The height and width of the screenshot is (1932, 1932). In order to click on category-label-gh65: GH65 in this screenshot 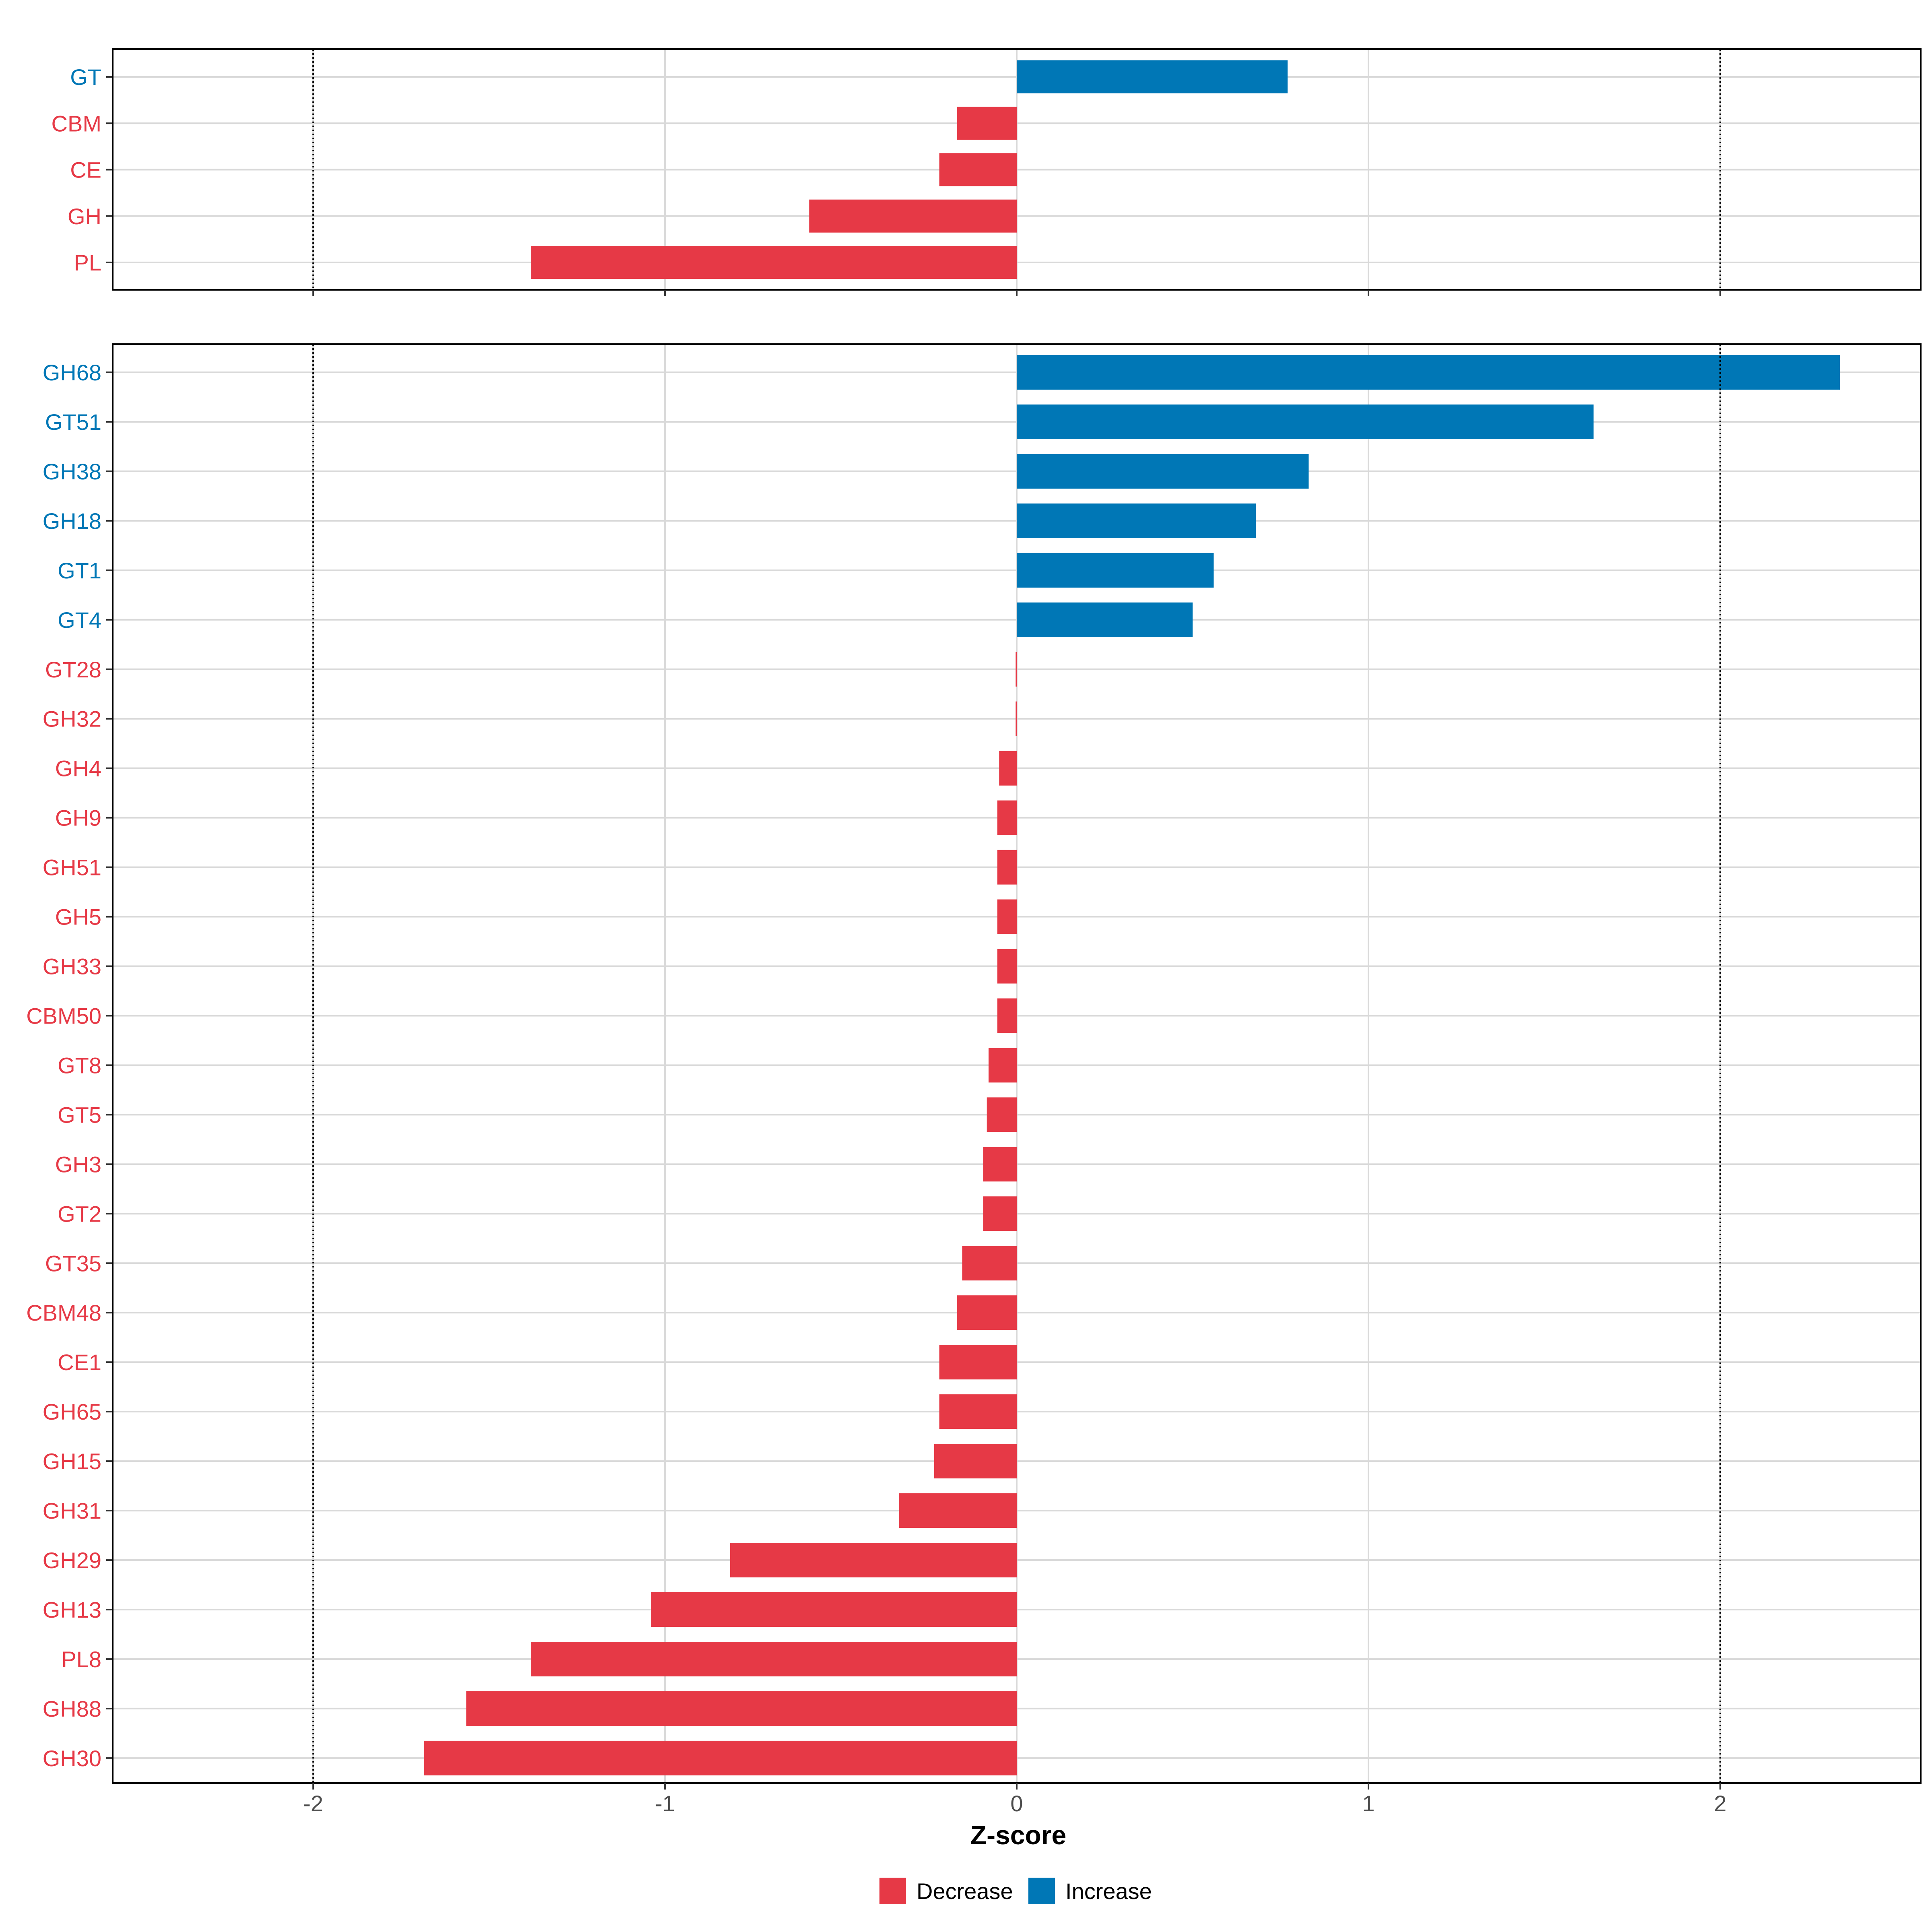, I will do `click(72, 1411)`.